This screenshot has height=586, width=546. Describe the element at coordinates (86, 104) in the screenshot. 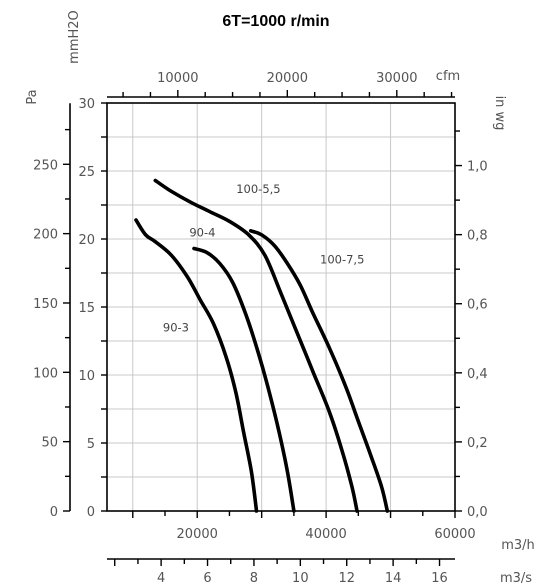

I see `mmh2o-tick-label: 30` at that location.